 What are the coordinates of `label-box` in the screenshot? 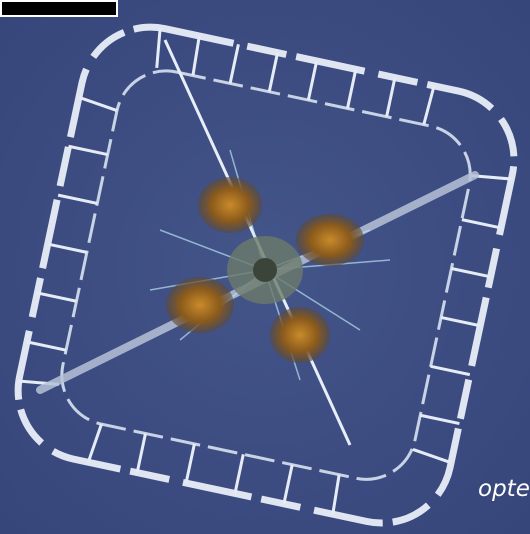 It's located at (59, 8).